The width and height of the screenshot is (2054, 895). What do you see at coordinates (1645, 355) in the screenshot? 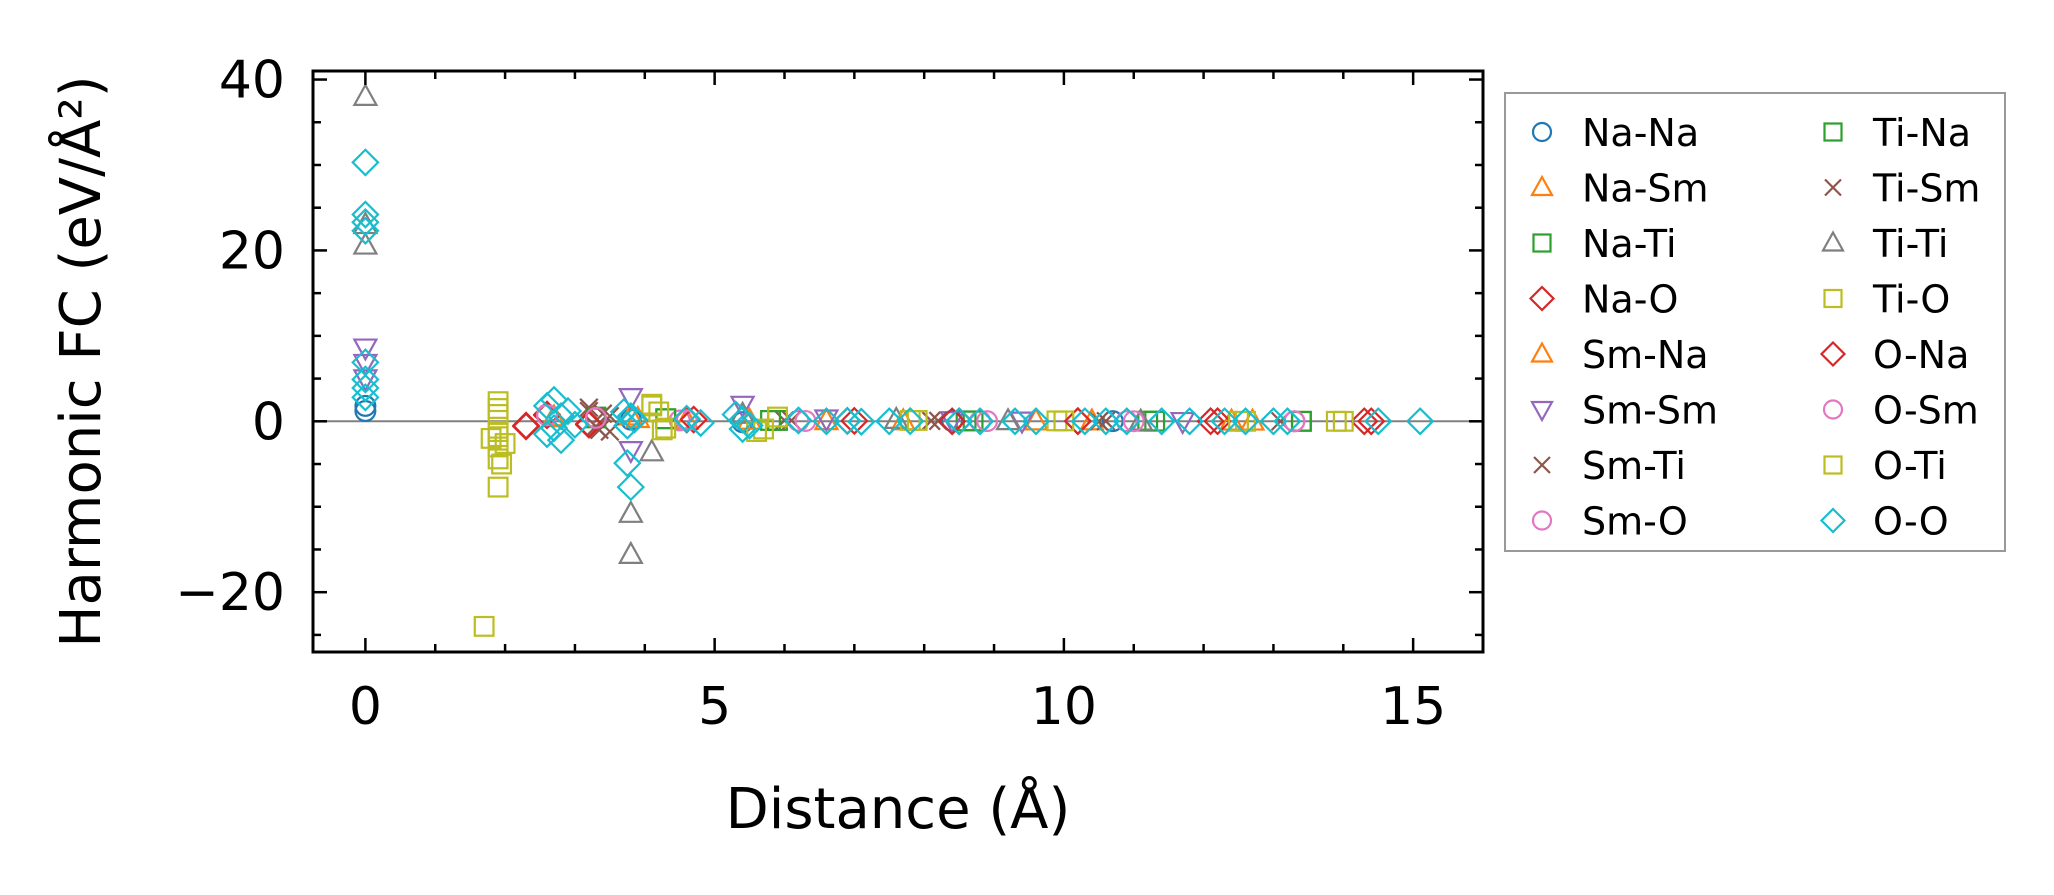
I see `legend-label: Sm-Na` at bounding box center [1645, 355].